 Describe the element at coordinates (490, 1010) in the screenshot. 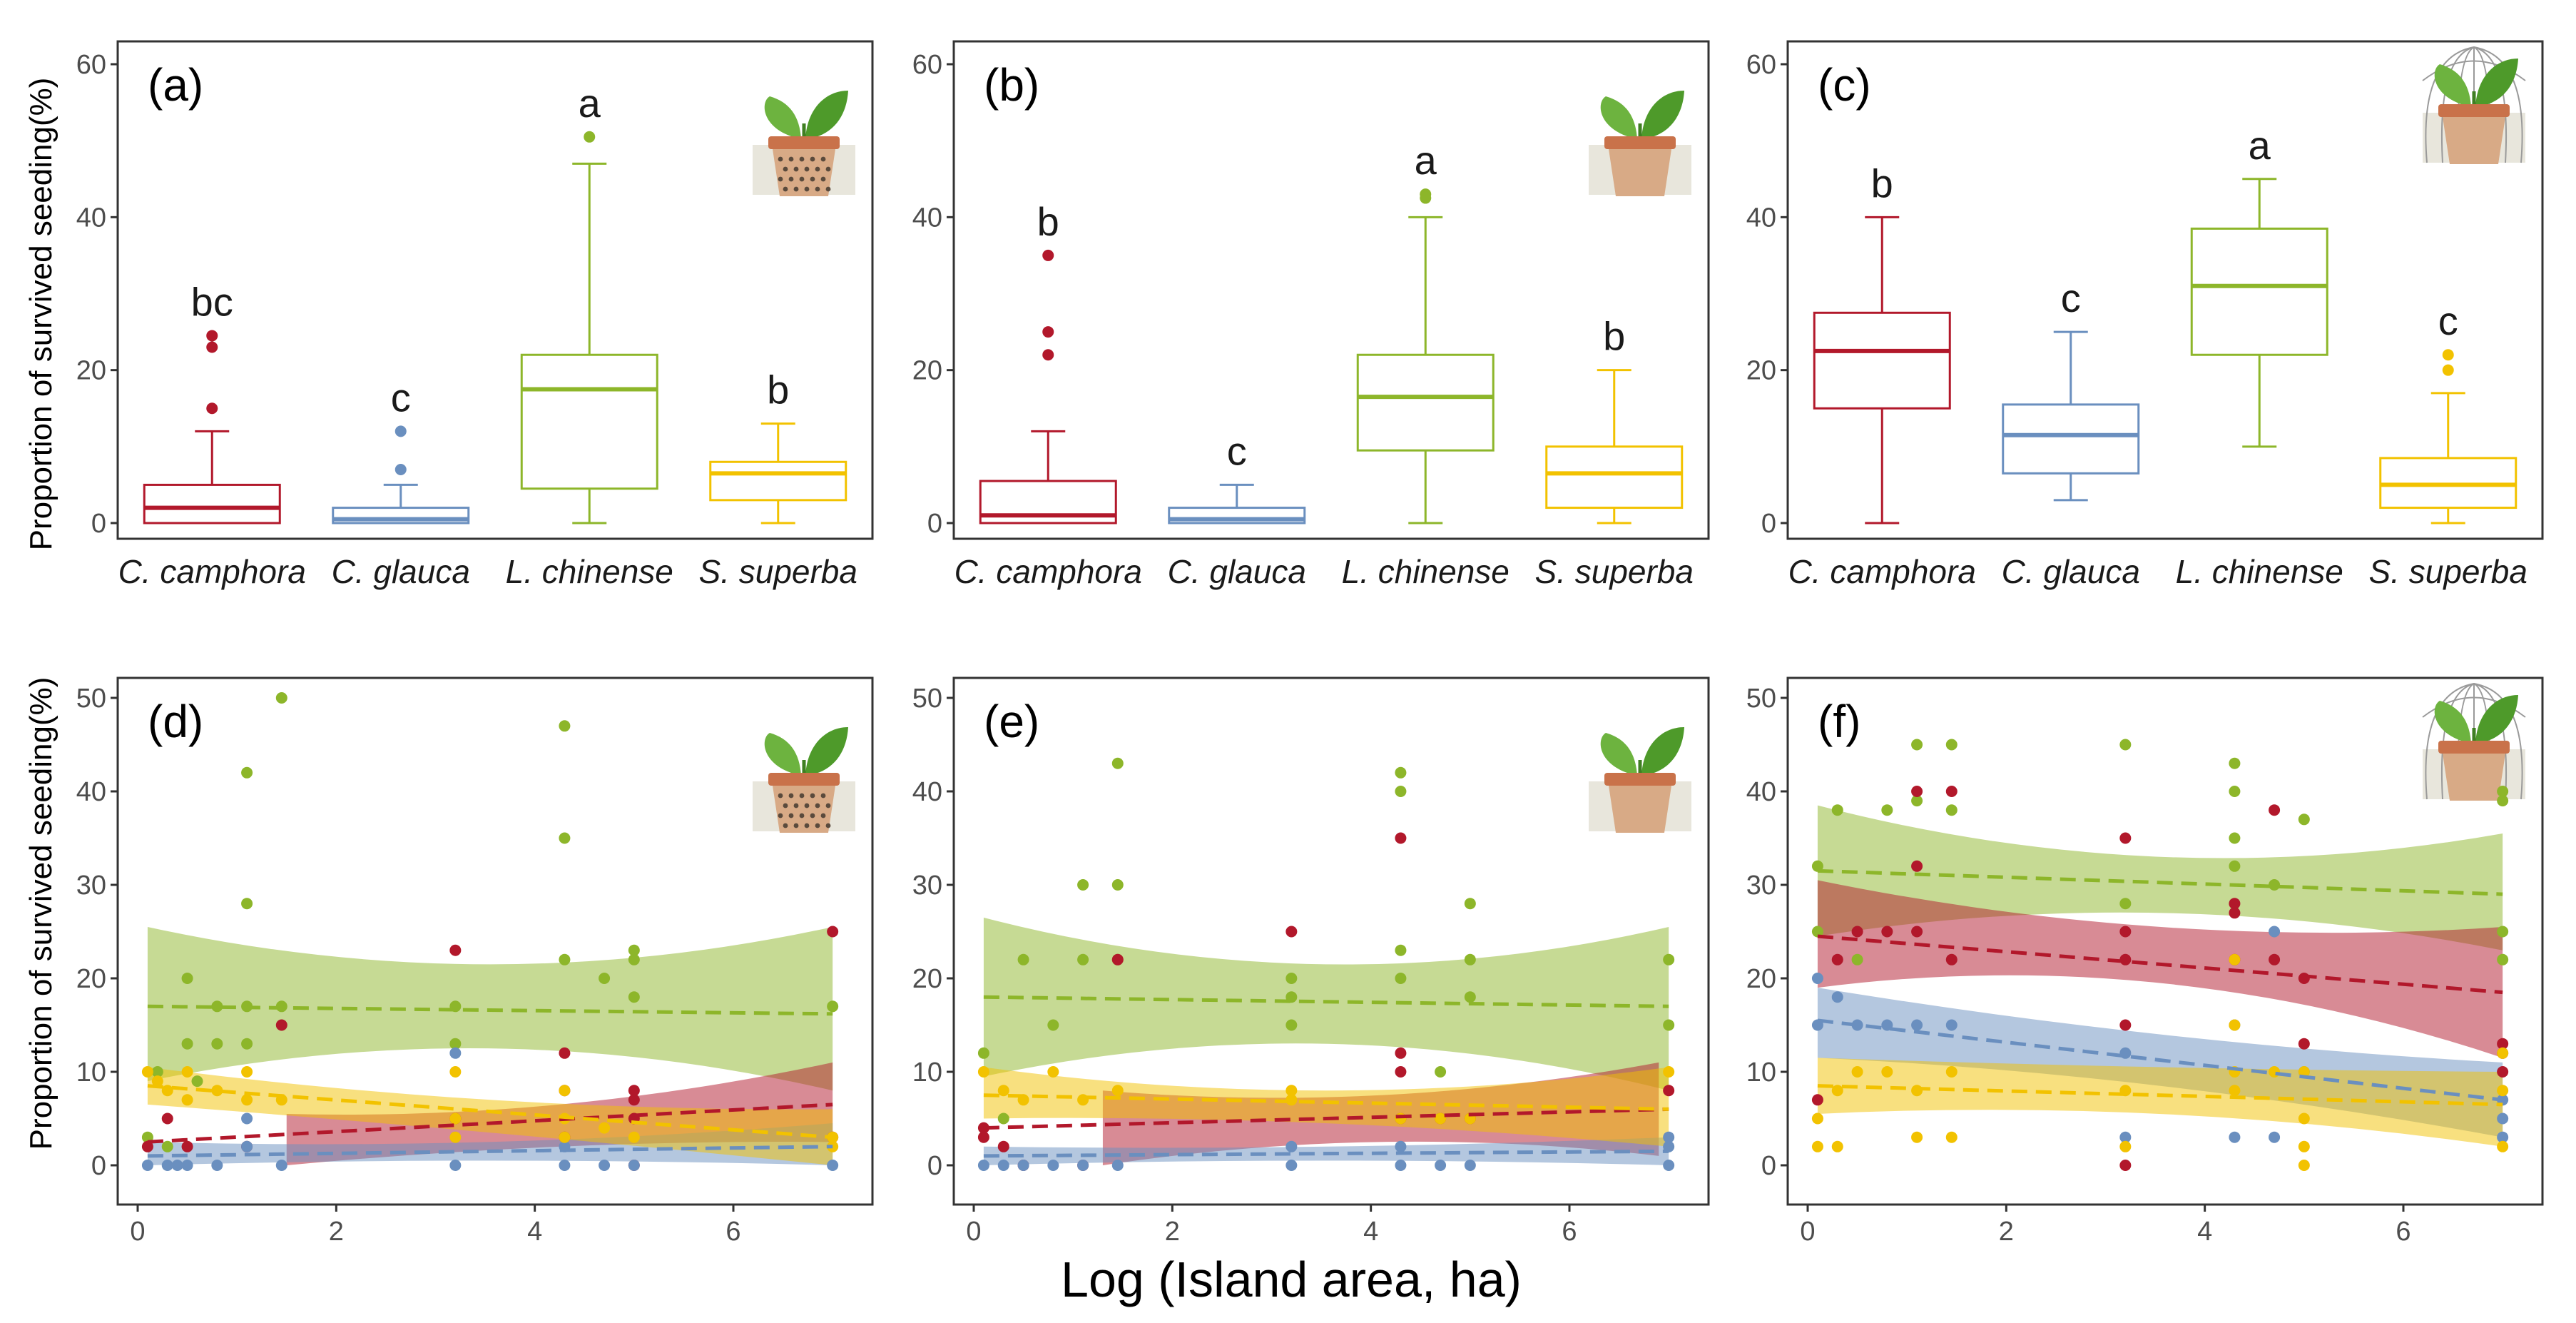

I see `trend-line-l-chinense` at that location.